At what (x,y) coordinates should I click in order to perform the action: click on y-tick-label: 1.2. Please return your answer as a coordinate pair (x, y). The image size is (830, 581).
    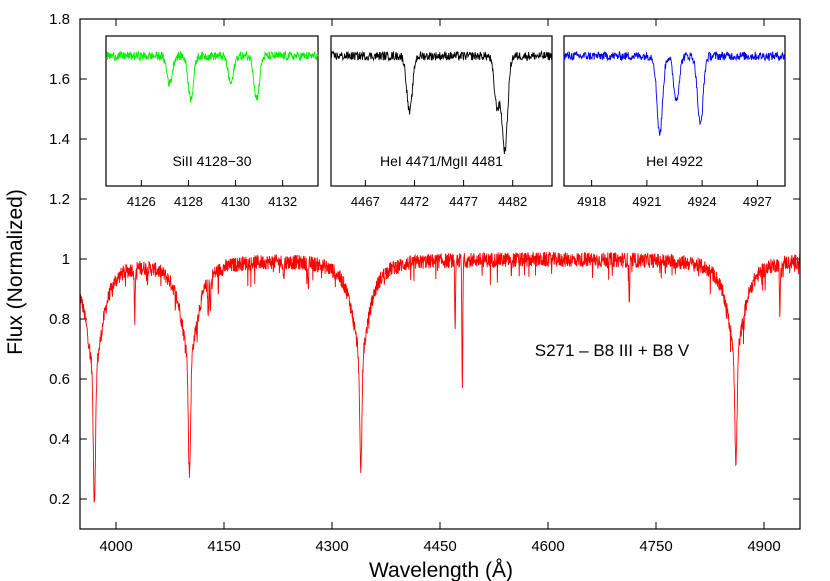
    Looking at the image, I should click on (59, 199).